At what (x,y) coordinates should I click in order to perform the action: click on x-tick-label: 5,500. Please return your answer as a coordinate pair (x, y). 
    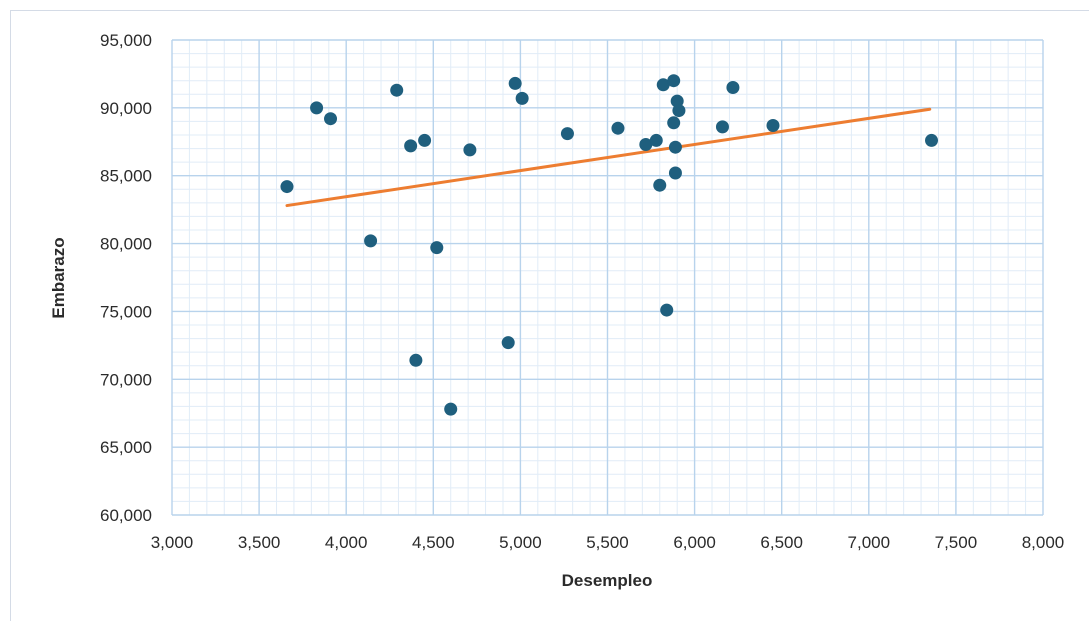
    Looking at the image, I should click on (607, 542).